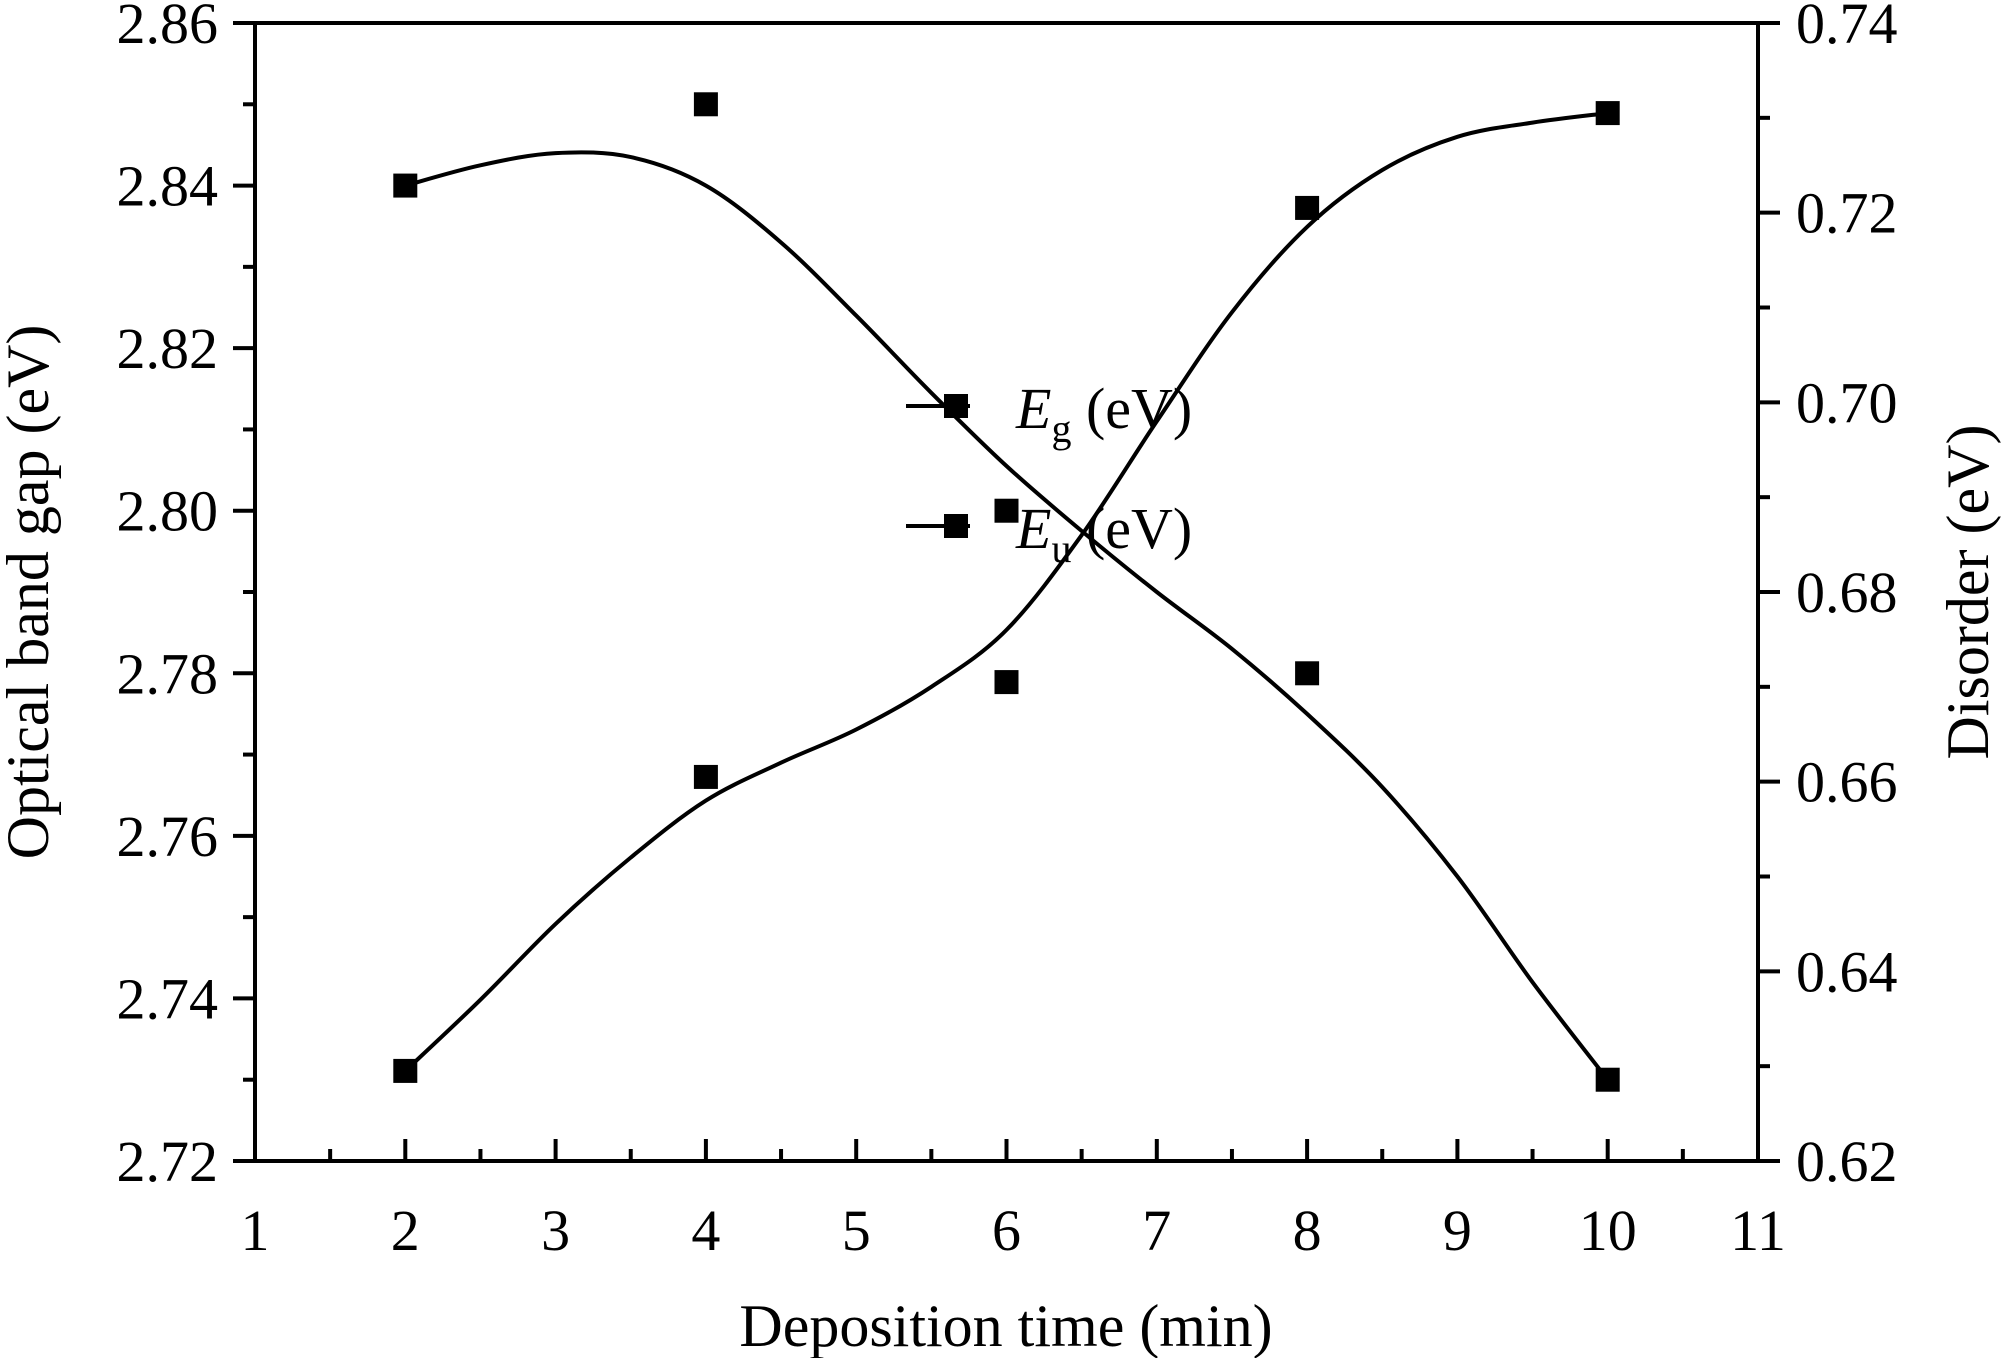 The width and height of the screenshot is (2004, 1358). I want to click on y-right-tick-label: 0.74, so click(1847, 28).